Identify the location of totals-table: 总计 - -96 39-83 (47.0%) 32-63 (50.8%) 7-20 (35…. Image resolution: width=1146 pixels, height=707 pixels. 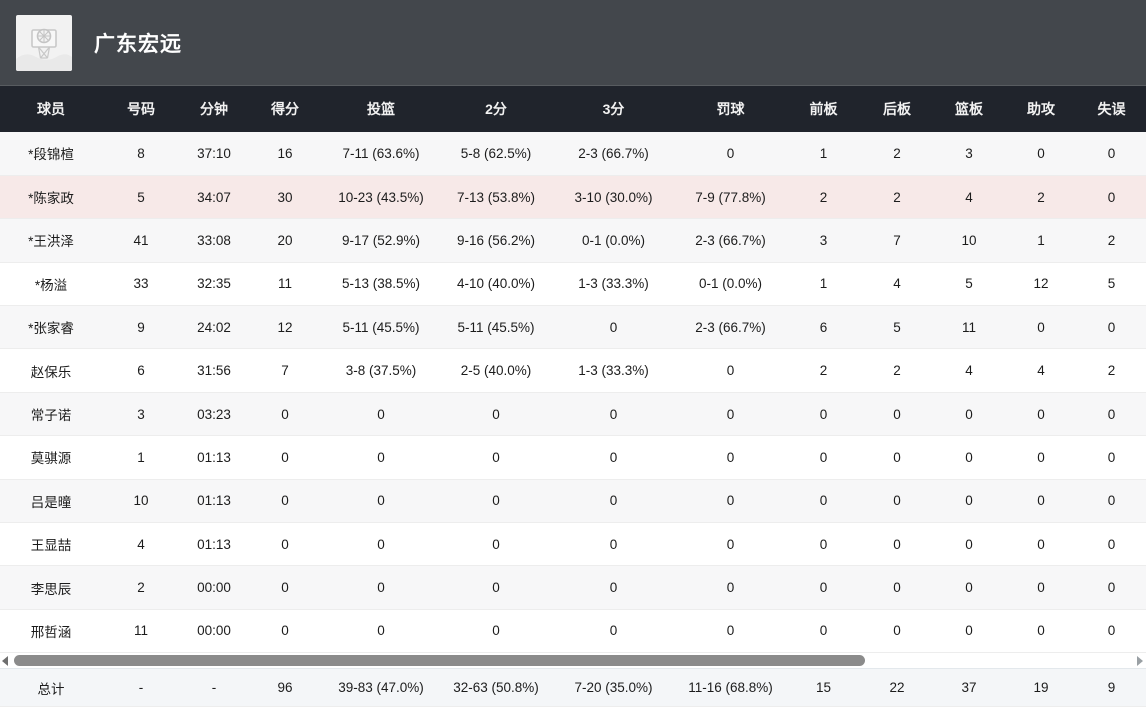
(573, 687).